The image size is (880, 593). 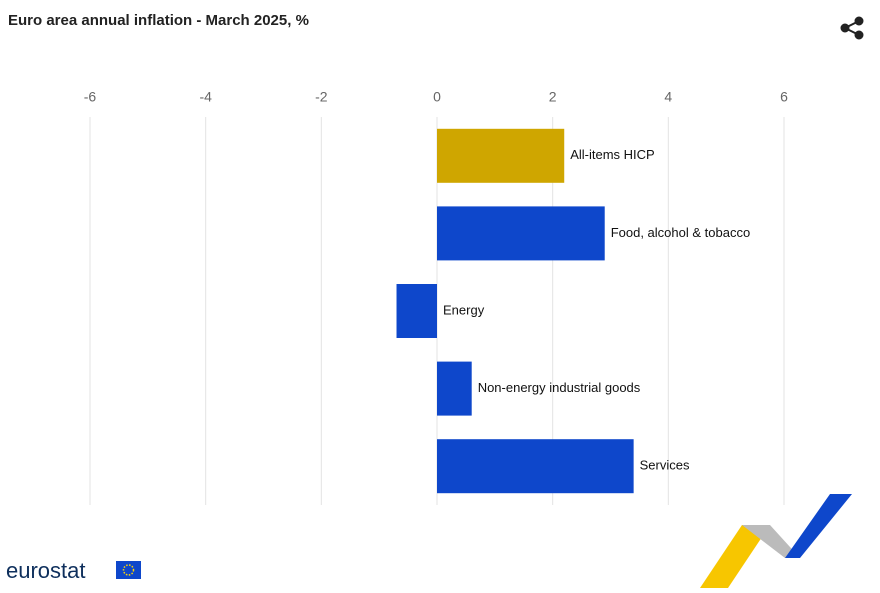 What do you see at coordinates (464, 309) in the screenshot?
I see `category-label: Energy` at bounding box center [464, 309].